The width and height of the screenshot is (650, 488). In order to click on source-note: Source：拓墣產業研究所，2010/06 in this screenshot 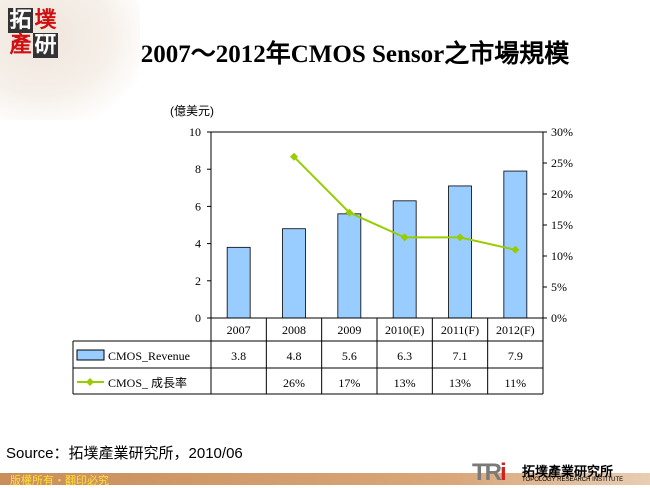, I will do `click(124, 453)`.